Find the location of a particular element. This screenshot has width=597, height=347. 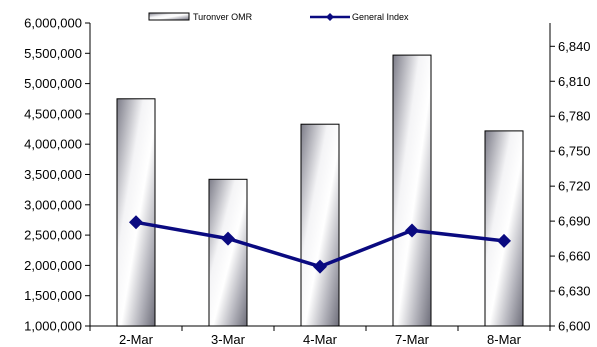

left-tick-label: 1,000,000 is located at coordinates (53, 326).